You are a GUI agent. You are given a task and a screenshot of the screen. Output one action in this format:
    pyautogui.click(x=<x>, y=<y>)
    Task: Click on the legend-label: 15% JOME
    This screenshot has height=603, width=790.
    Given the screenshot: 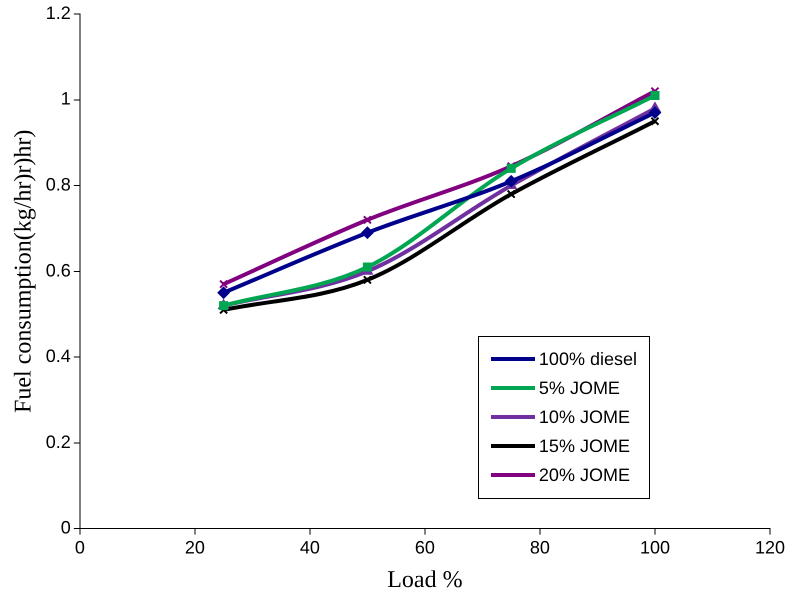 What is the action you would take?
    pyautogui.click(x=584, y=446)
    